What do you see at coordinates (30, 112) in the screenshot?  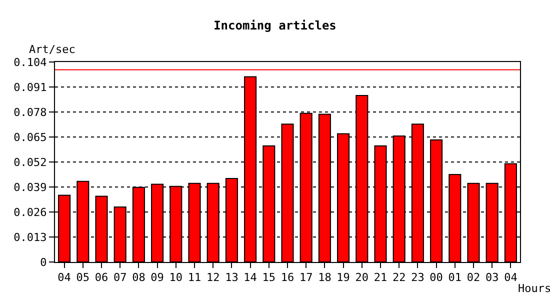 I see `y-tick-label: 0.078` at bounding box center [30, 112].